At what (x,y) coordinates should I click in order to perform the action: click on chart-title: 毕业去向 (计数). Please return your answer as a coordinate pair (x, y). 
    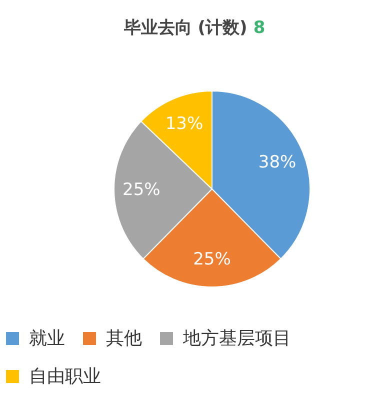
    Looking at the image, I should click on (186, 28).